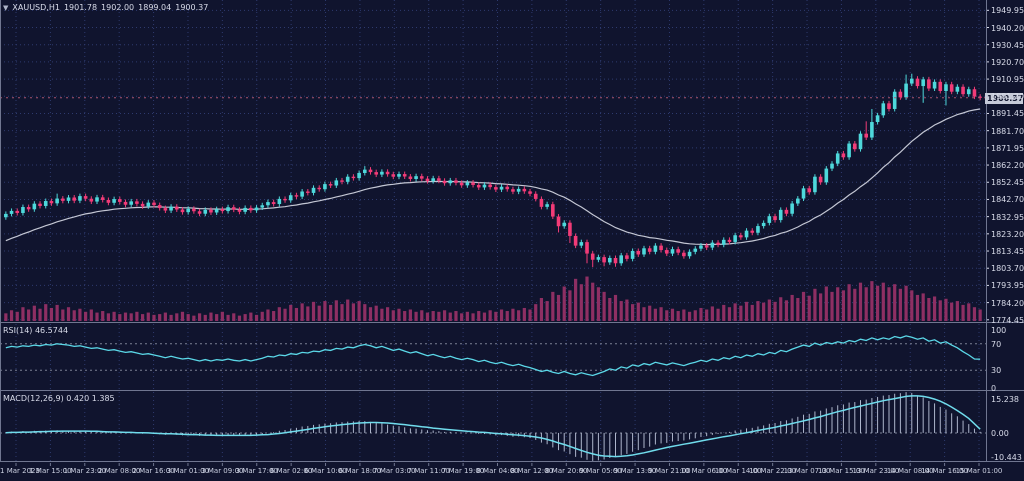 Image resolution: width=1024 pixels, height=481 pixels. I want to click on price-axis-label: 1949.95, so click(1007, 11).